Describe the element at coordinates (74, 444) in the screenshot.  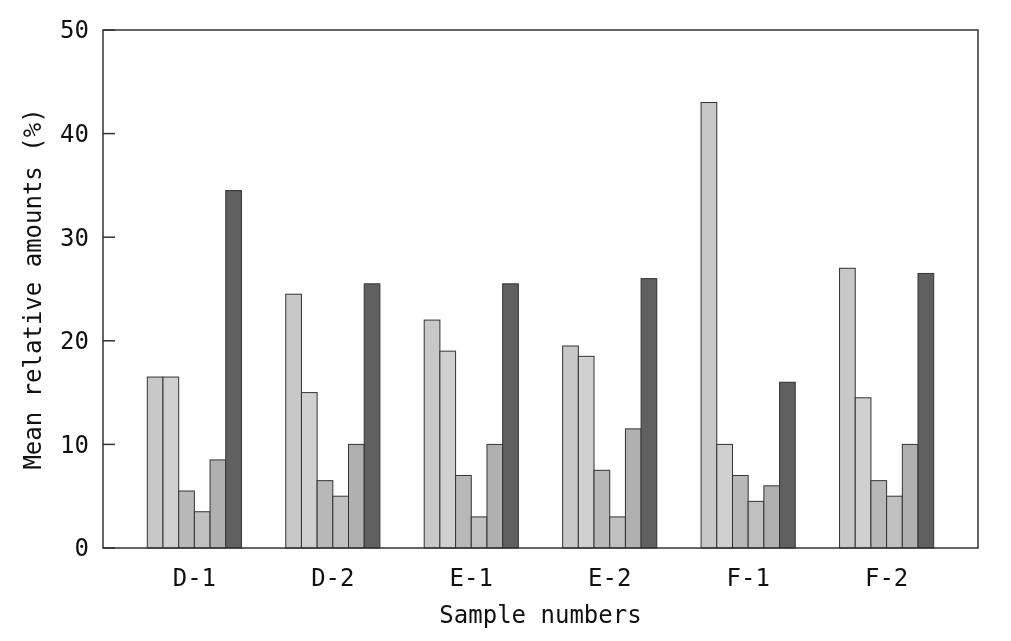
I see `y-tick-label: 10` at that location.